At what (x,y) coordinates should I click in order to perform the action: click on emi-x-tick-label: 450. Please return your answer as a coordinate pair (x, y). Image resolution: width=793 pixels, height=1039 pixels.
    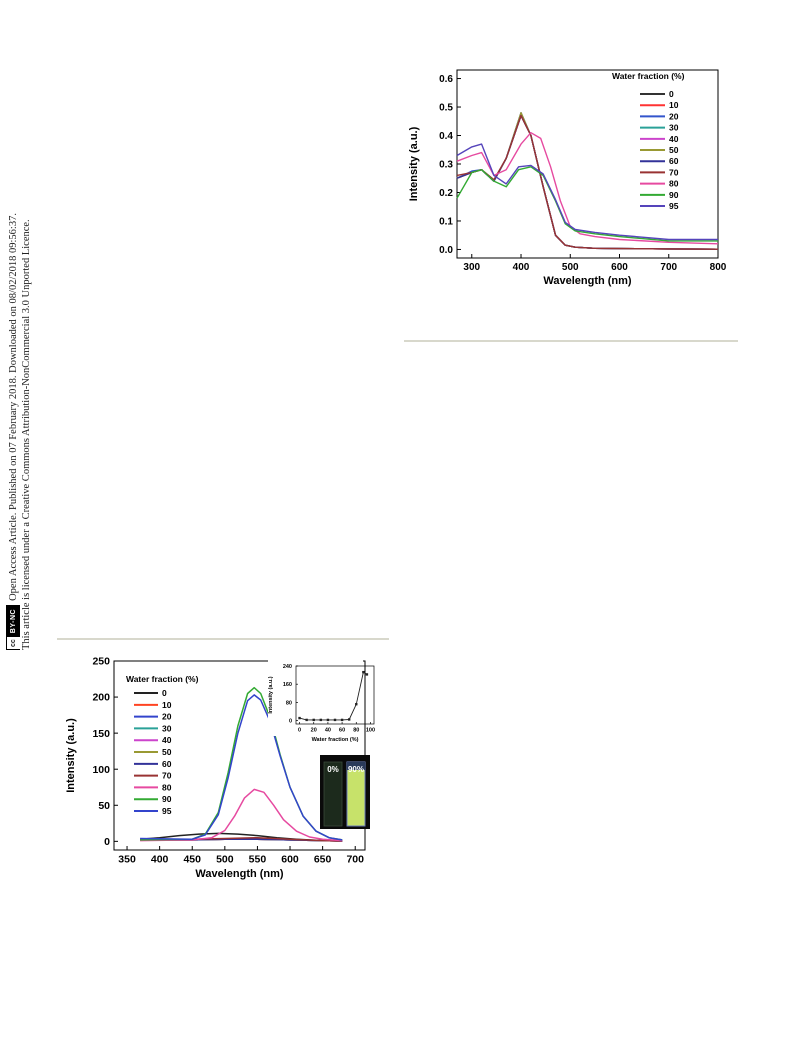
    Looking at the image, I should click on (192, 860).